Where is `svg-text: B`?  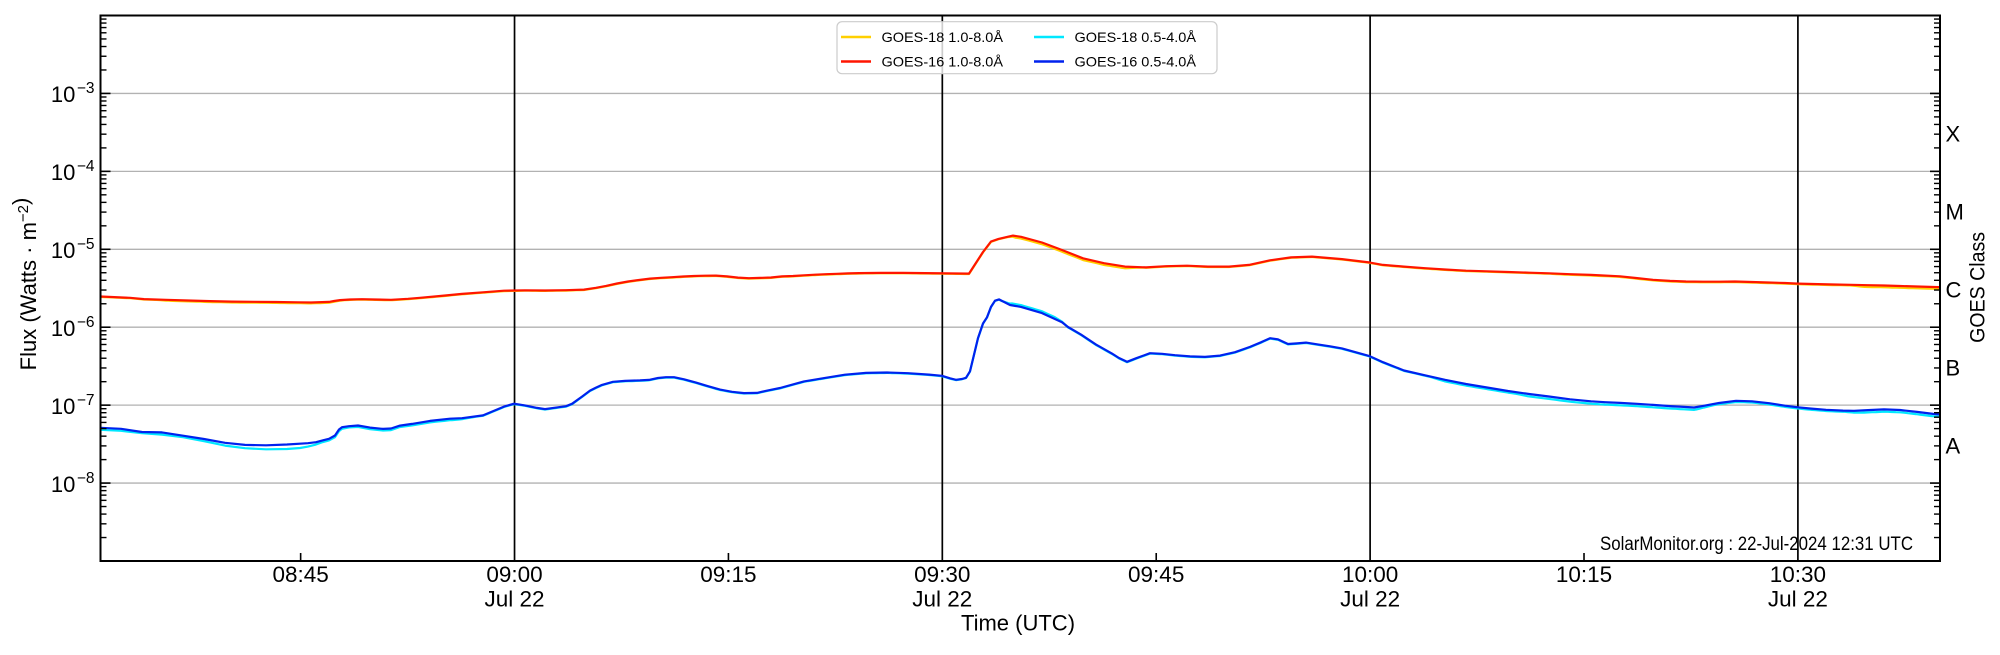
svg-text: B is located at coordinates (1953, 367).